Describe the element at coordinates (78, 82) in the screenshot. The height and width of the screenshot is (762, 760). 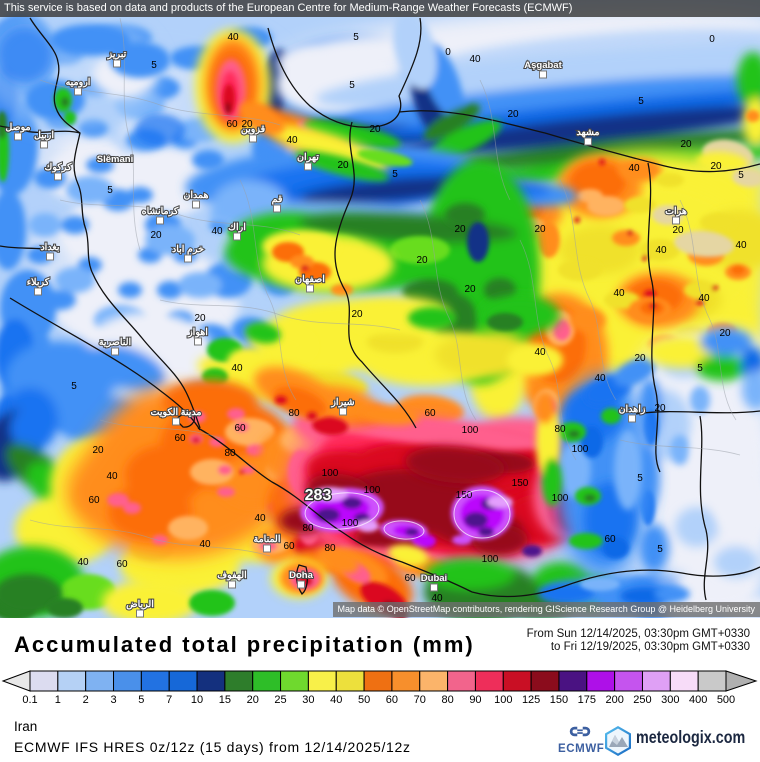
I see `svg-text: اروميه` at that location.